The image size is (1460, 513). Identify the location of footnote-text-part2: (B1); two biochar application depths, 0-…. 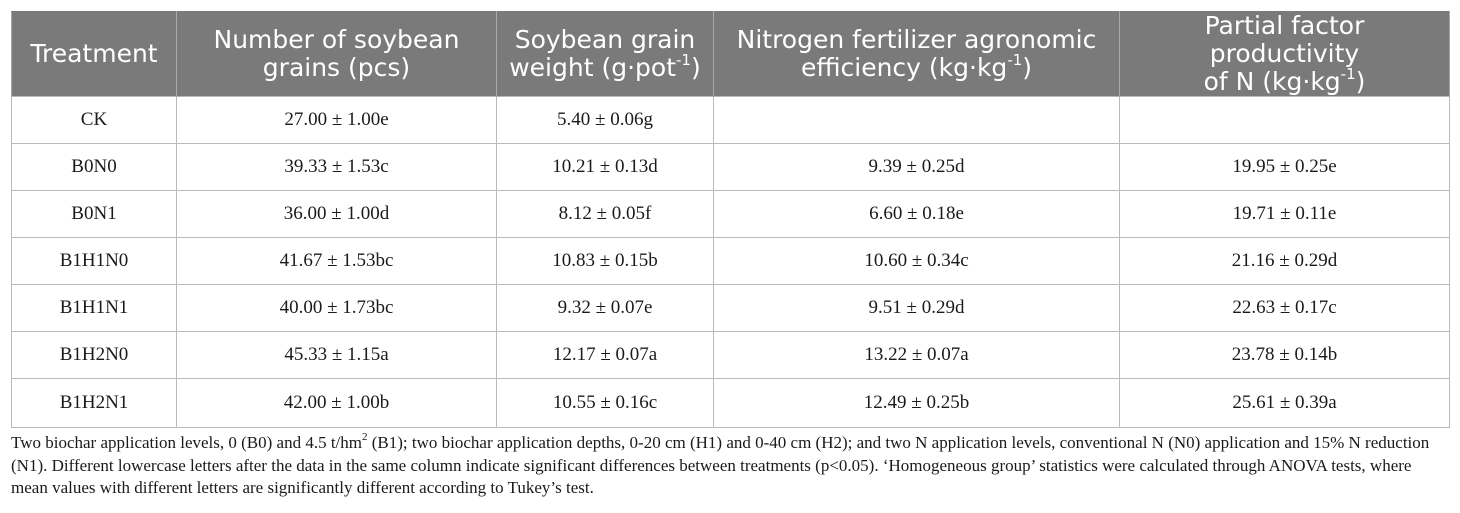
(720, 465).